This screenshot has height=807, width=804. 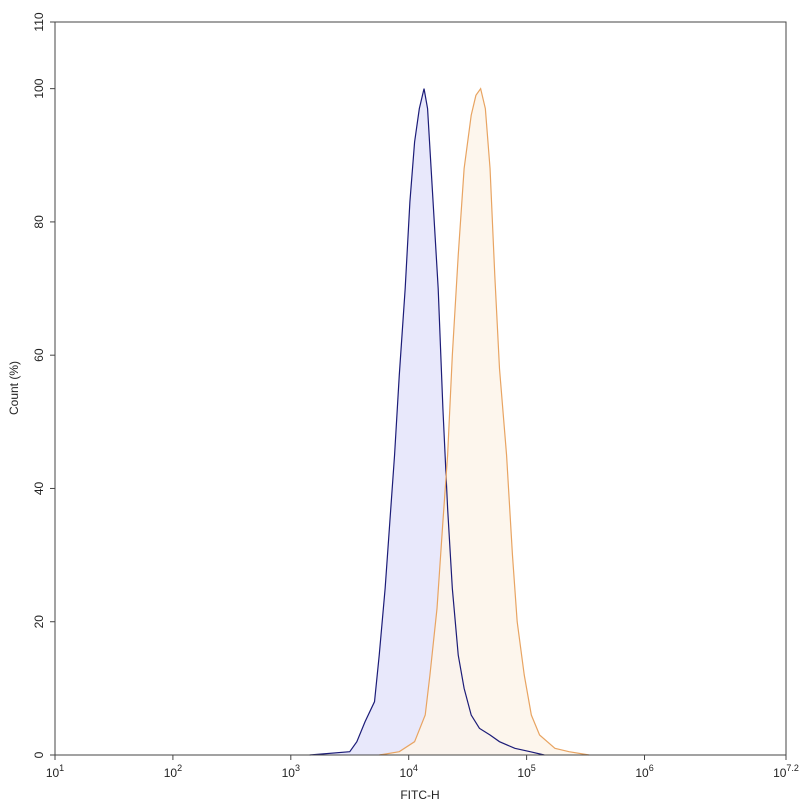 I want to click on tick-exponent: 2, so click(x=179, y=768).